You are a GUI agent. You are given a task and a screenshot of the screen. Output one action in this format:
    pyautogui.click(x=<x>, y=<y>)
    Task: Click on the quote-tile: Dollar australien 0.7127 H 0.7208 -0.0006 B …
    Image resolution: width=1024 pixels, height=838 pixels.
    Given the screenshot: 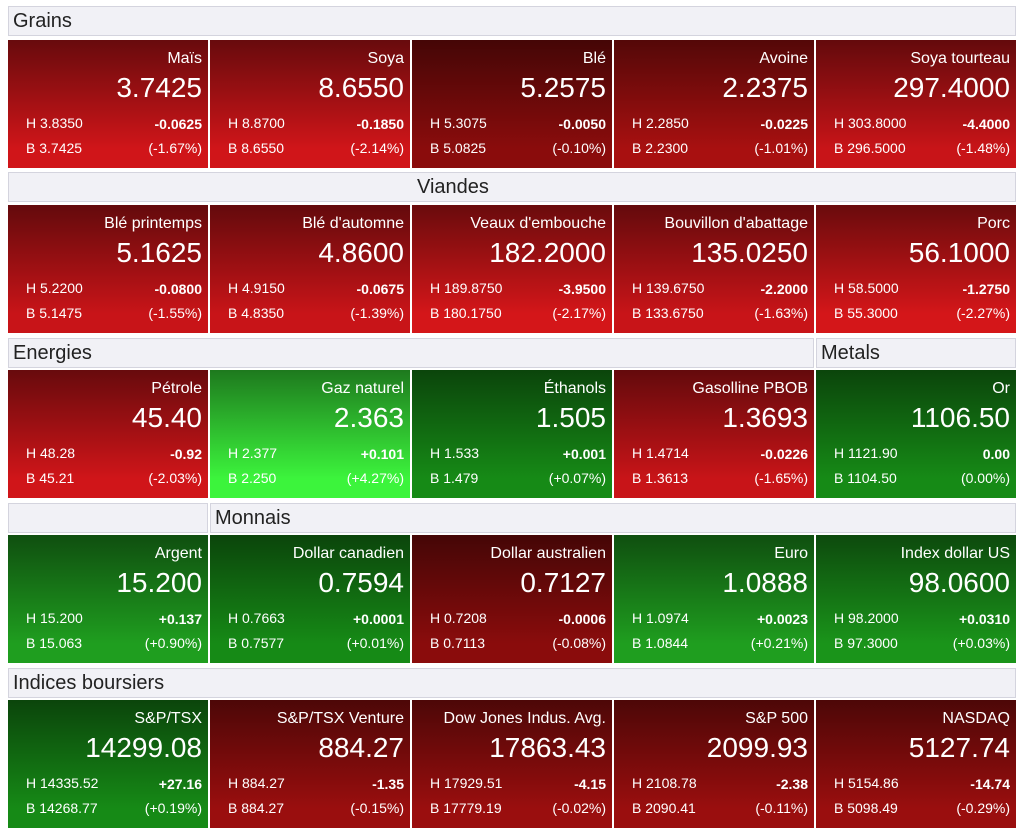 What is the action you would take?
    pyautogui.click(x=512, y=599)
    